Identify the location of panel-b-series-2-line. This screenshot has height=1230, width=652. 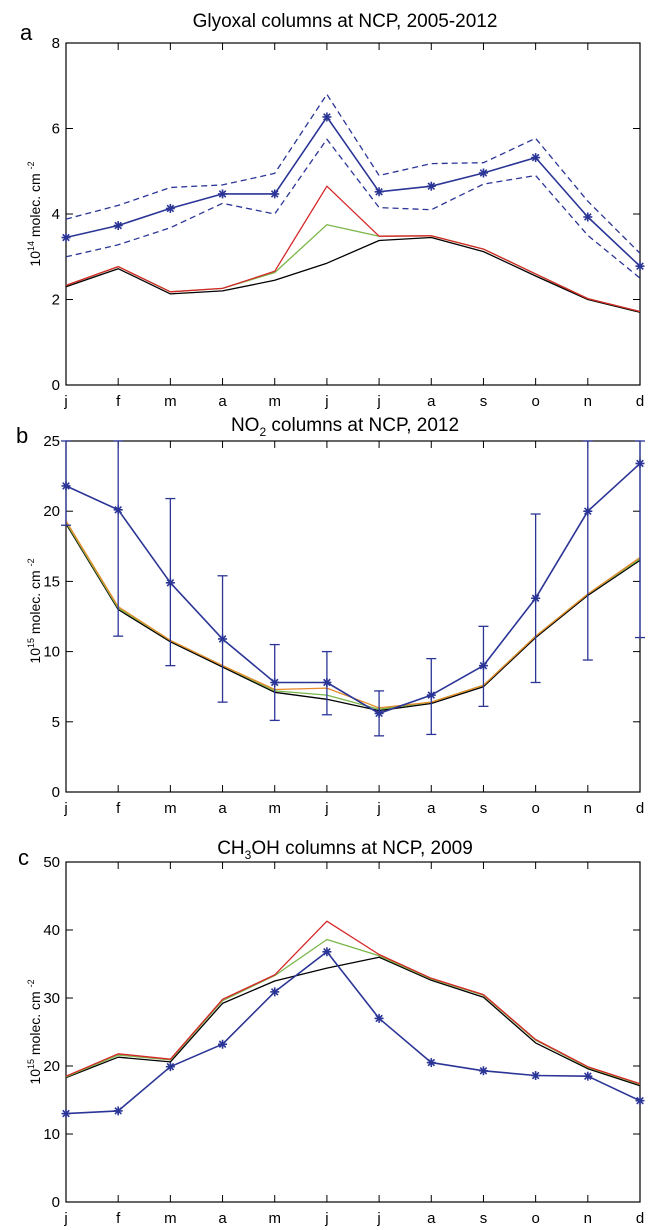
(353, 616).